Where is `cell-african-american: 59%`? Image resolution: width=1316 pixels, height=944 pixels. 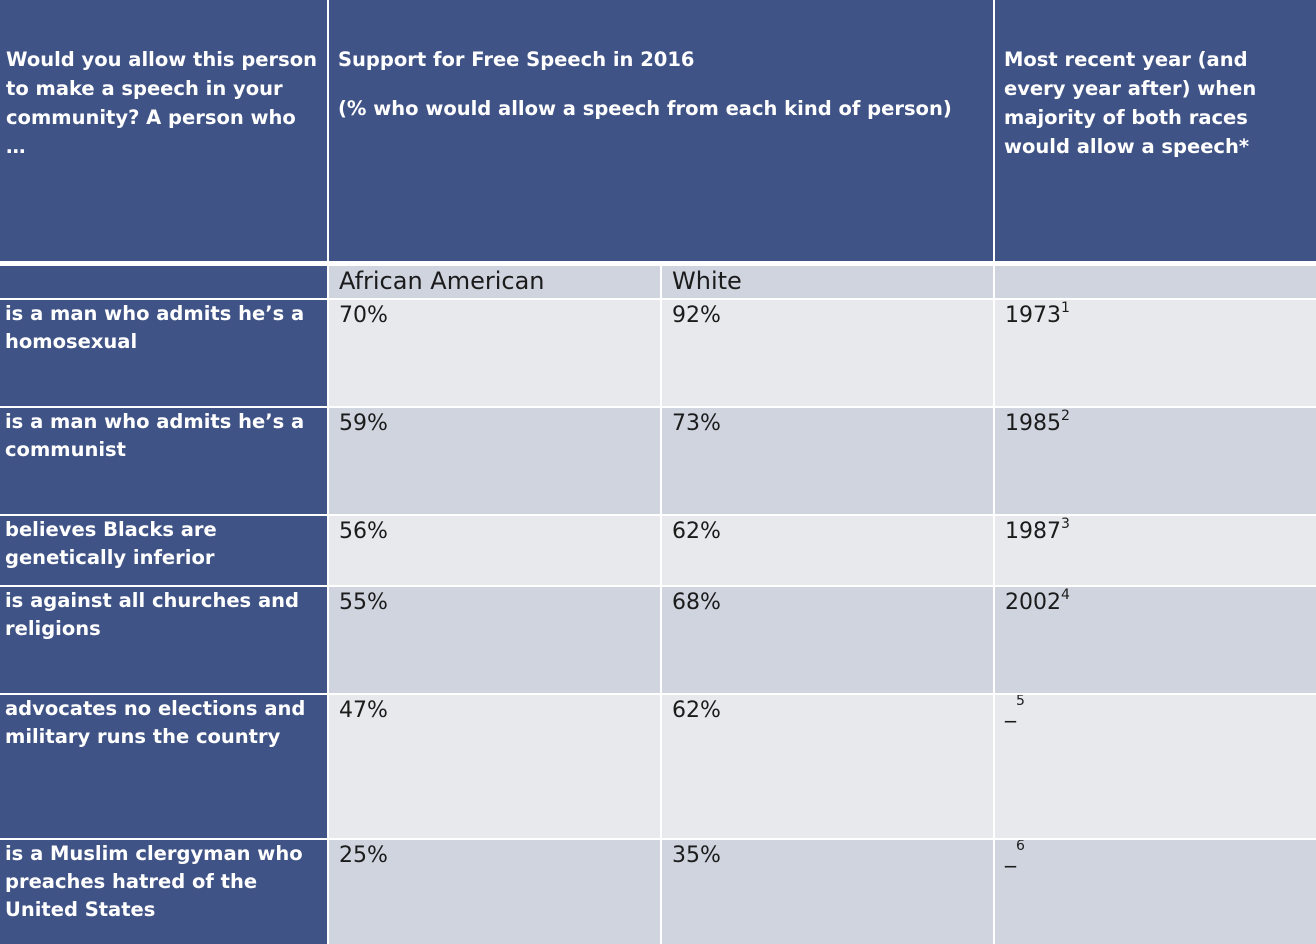
cell-african-american: 59% is located at coordinates (494, 461).